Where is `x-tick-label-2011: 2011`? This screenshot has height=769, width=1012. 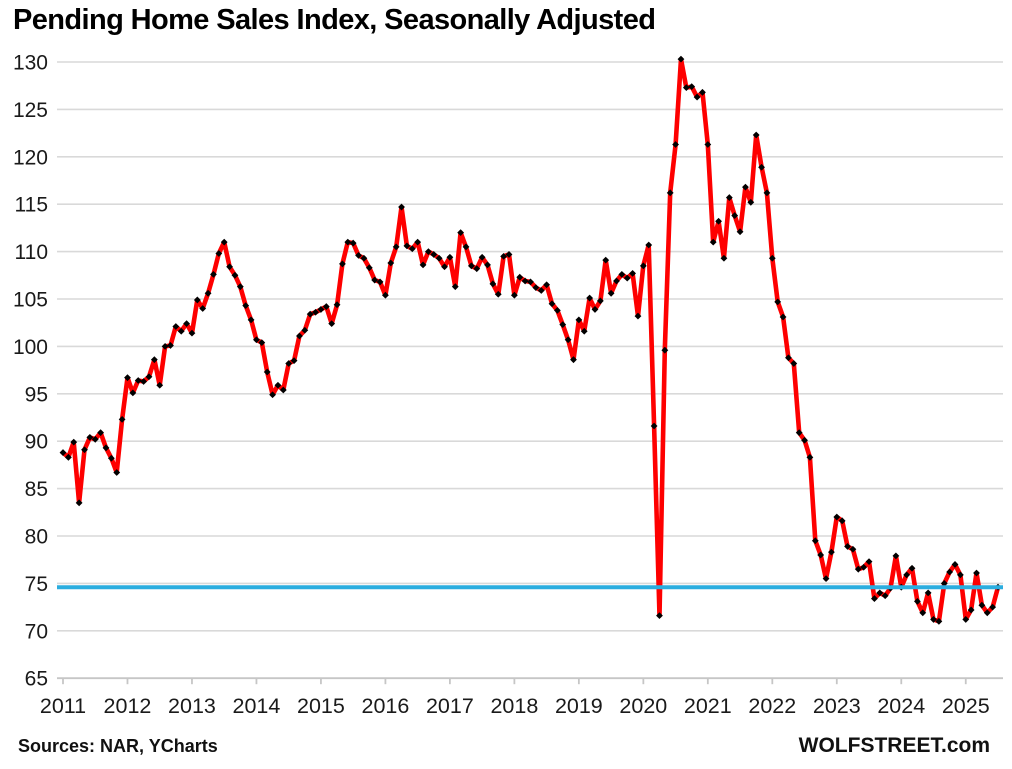
x-tick-label-2011: 2011 is located at coordinates (63, 706).